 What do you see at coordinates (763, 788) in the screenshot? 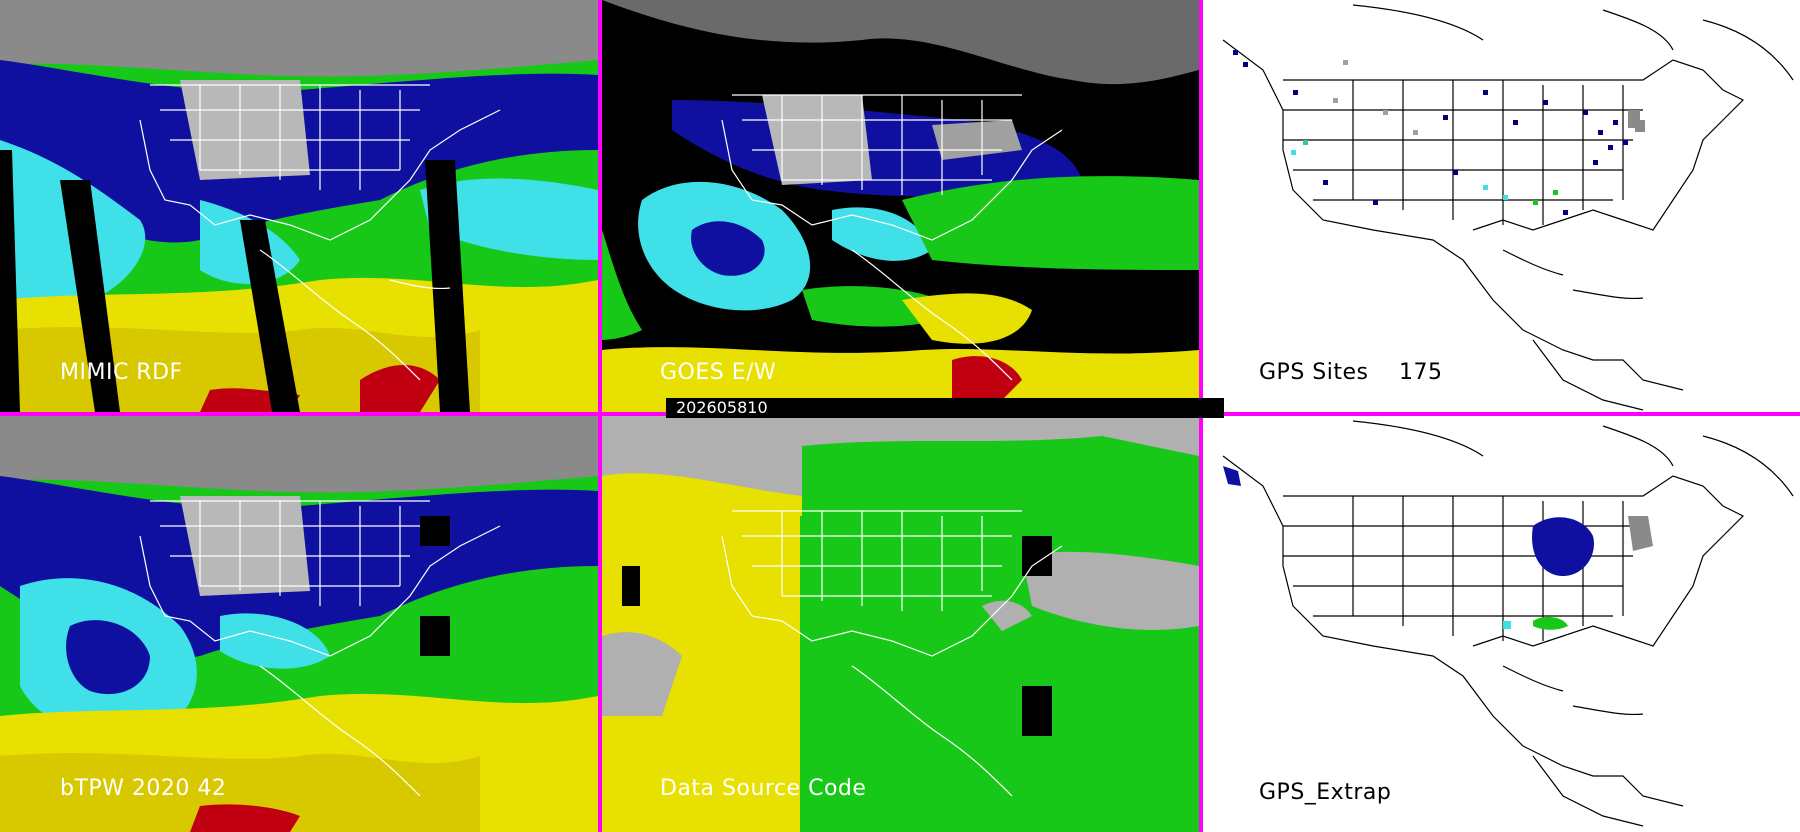
I see `panel-label: Data Source Code` at bounding box center [763, 788].